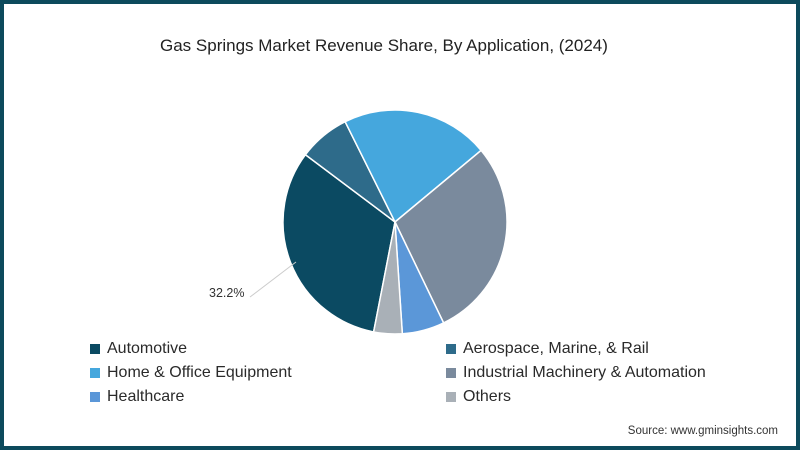 This screenshot has height=450, width=800. I want to click on legend-label: Healthcare, so click(146, 396).